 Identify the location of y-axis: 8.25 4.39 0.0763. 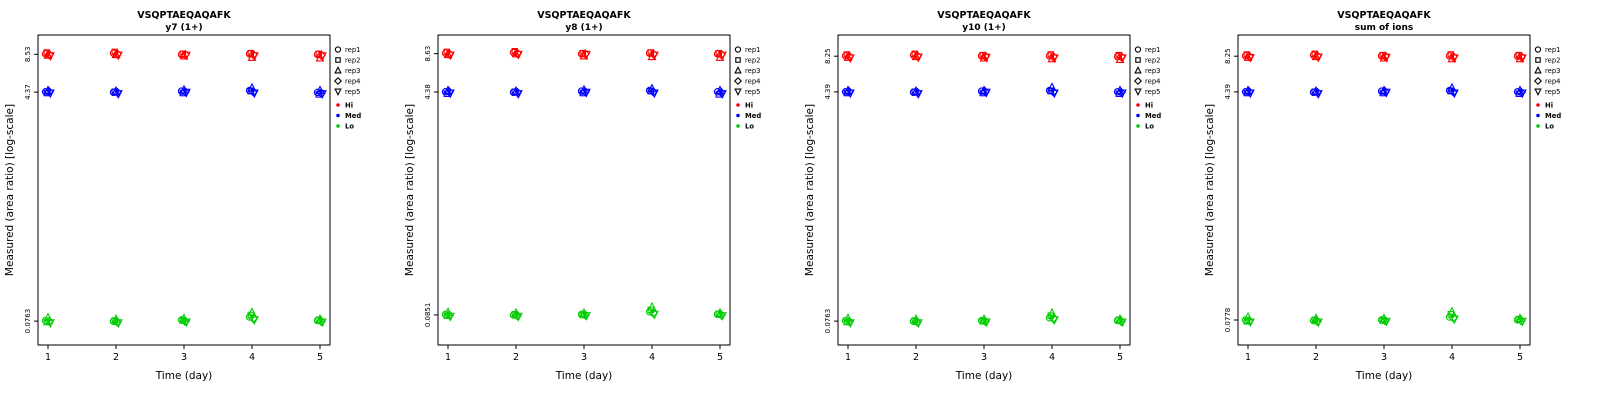
(831, 190).